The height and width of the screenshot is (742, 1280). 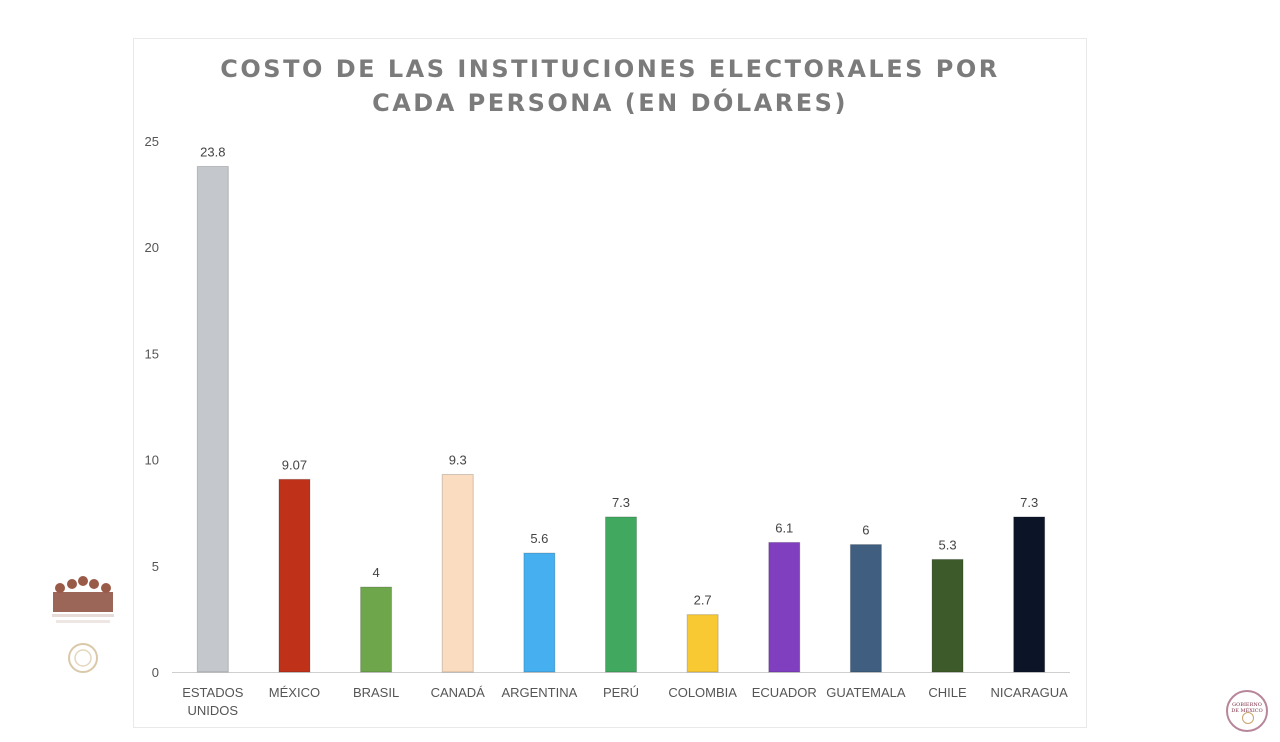 What do you see at coordinates (458, 459) in the screenshot?
I see `data-label: 9.3` at bounding box center [458, 459].